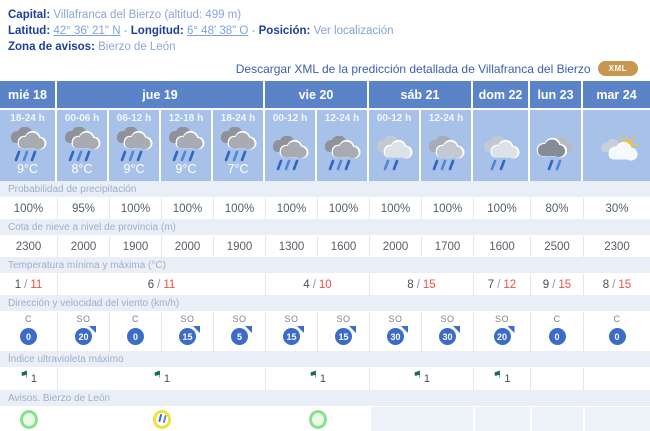 This screenshot has width=650, height=431. What do you see at coordinates (29, 31) in the screenshot?
I see `latitud-label: Latitud:` at bounding box center [29, 31].